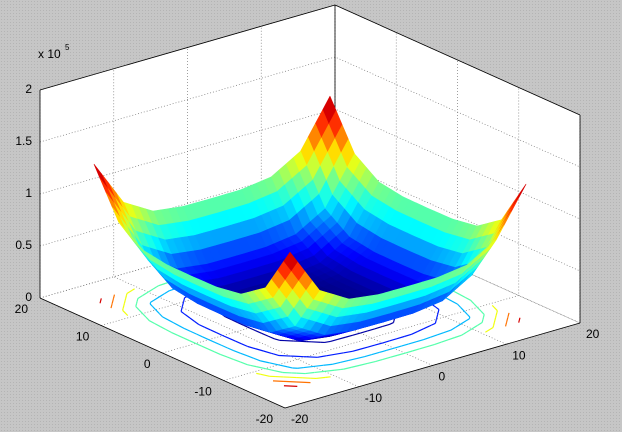 The image size is (622, 432). I want to click on x-tick-label: 20, so click(593, 334).